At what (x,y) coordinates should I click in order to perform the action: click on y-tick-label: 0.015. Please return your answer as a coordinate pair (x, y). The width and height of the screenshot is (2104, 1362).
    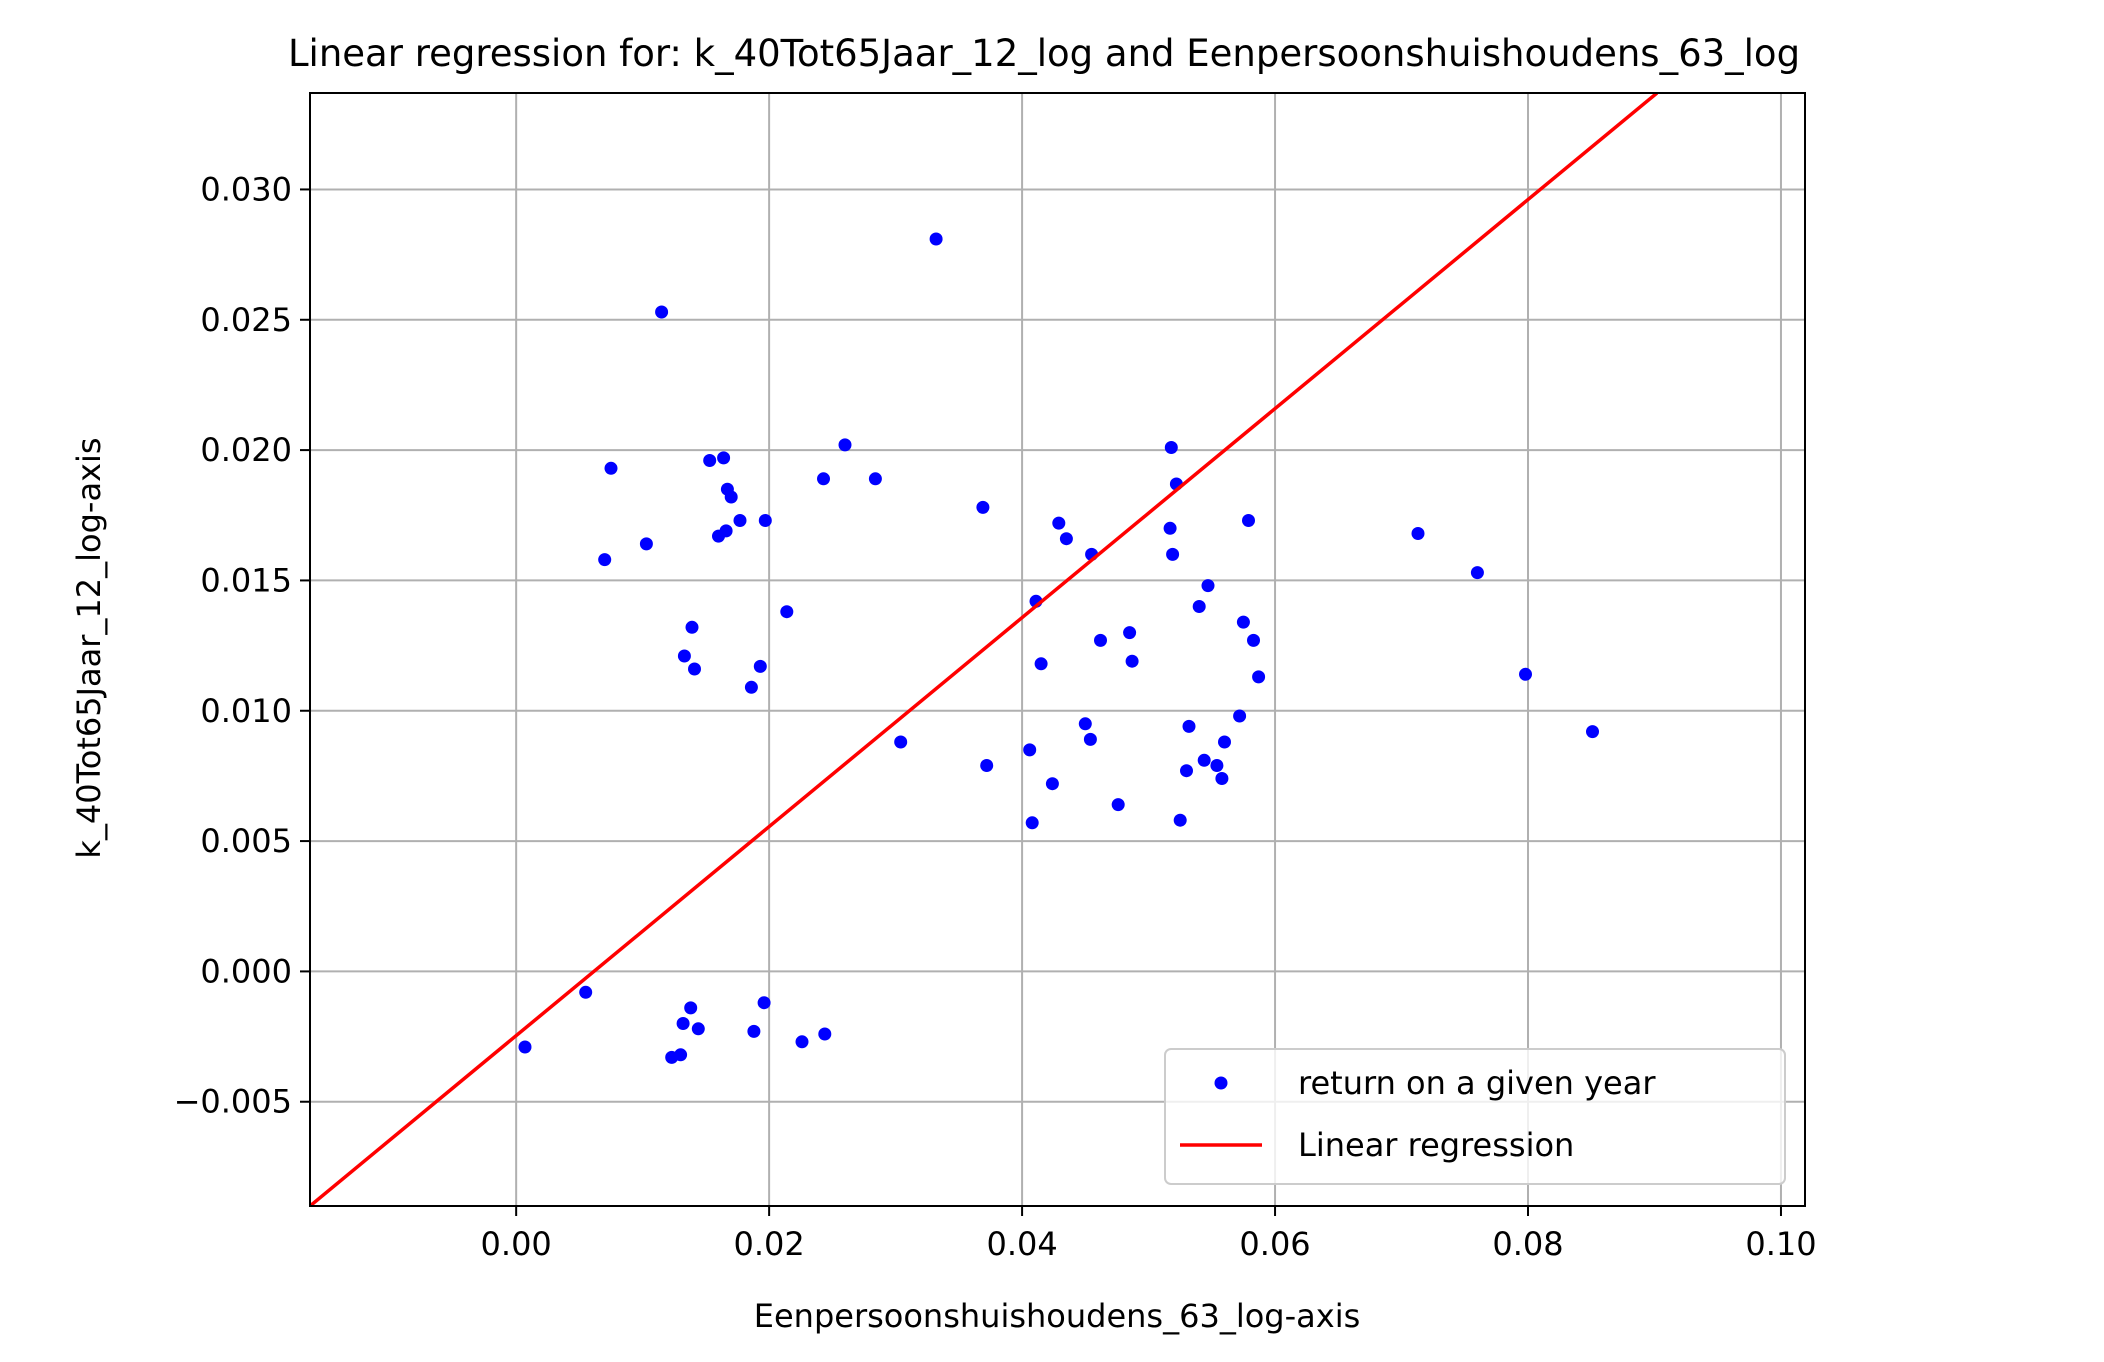
    Looking at the image, I should click on (246, 580).